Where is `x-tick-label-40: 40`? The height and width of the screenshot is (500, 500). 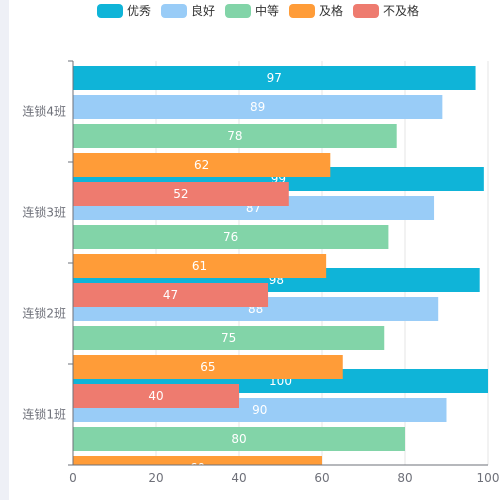 x-tick-label-40: 40 is located at coordinates (238, 478).